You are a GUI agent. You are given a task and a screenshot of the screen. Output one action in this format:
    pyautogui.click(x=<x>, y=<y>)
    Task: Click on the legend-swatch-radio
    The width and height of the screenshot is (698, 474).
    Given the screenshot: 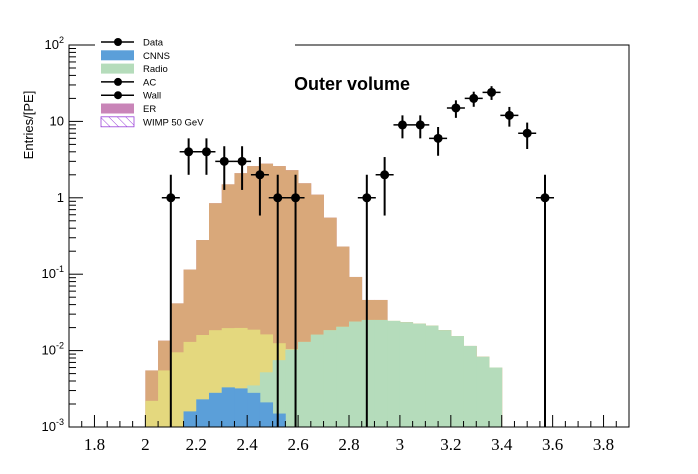 What is the action you would take?
    pyautogui.click(x=117, y=68)
    